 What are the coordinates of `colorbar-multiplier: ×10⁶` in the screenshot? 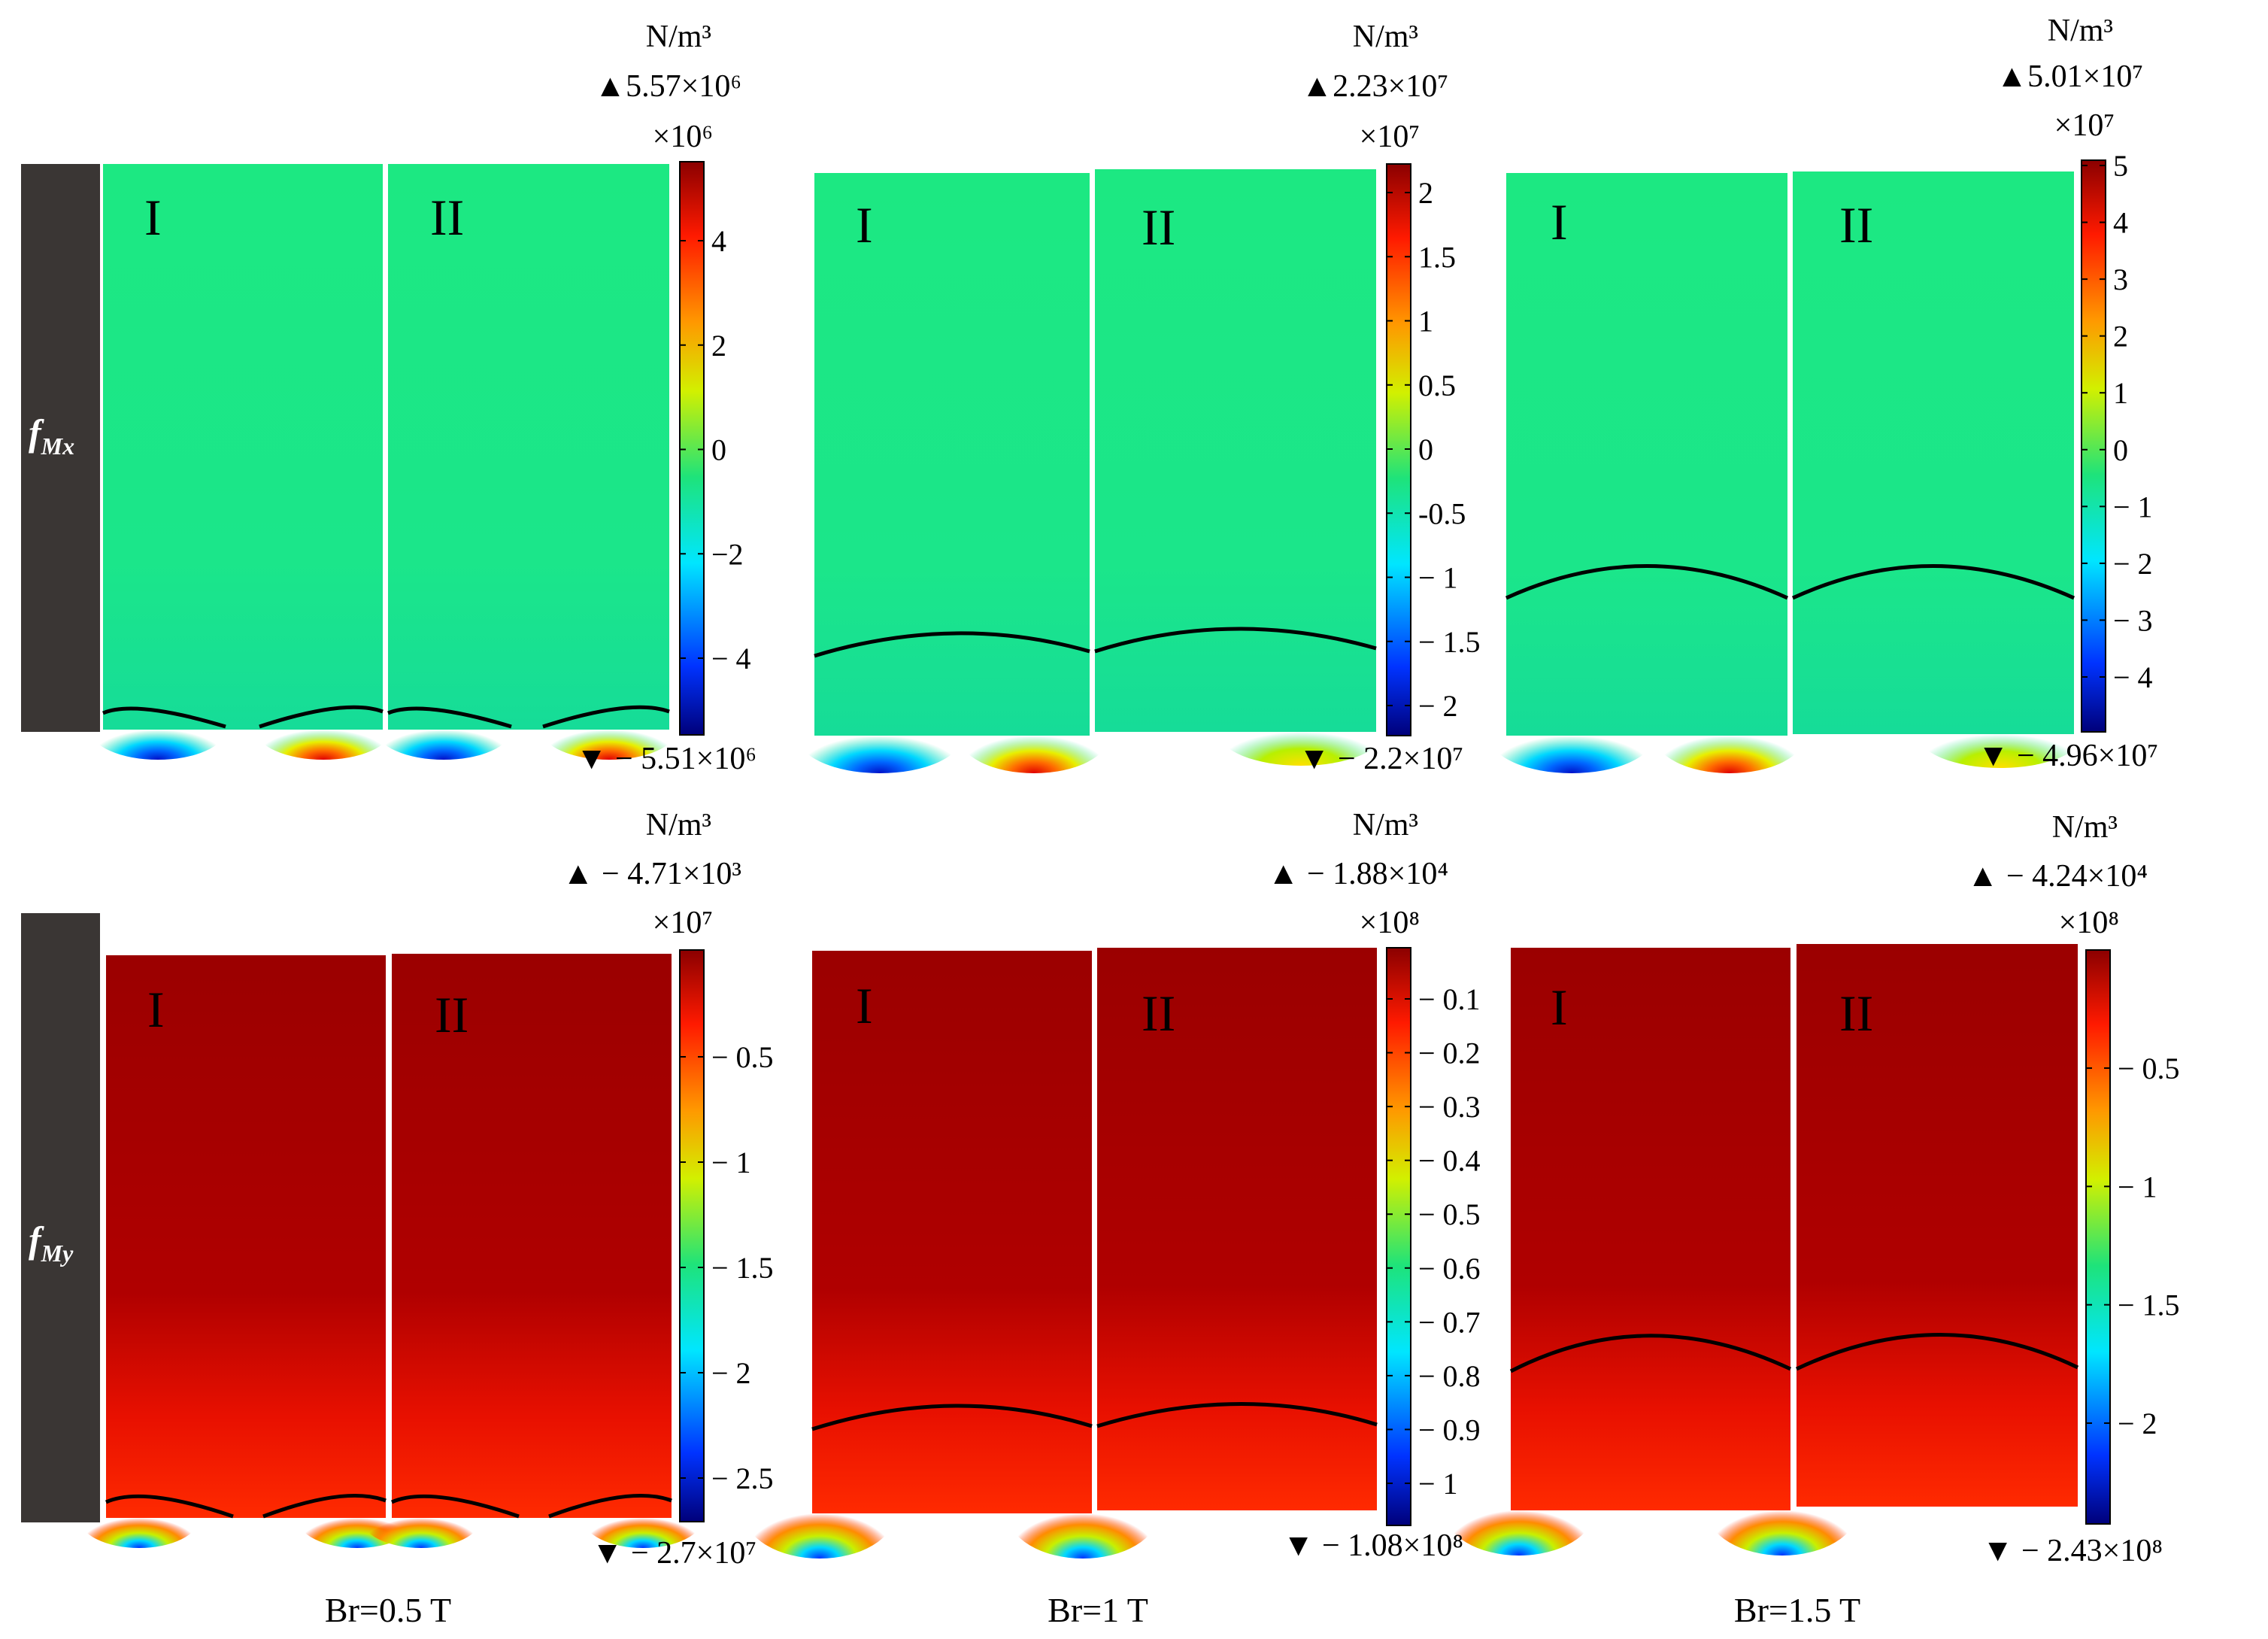 It's located at (683, 137).